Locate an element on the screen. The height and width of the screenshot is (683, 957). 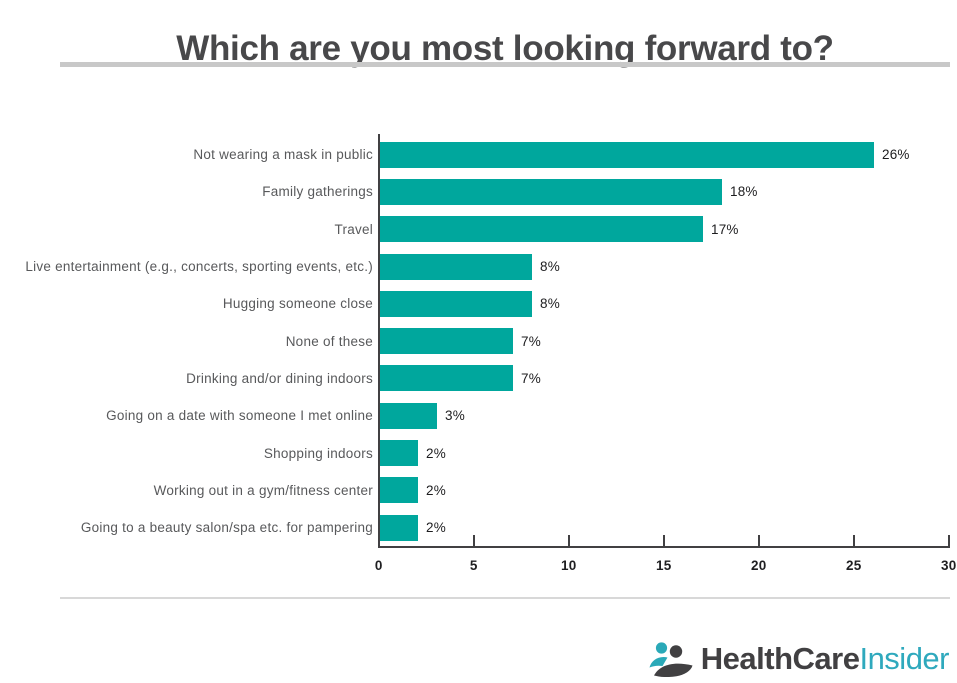
x-axis-tick-label: 30 is located at coordinates (948, 565).